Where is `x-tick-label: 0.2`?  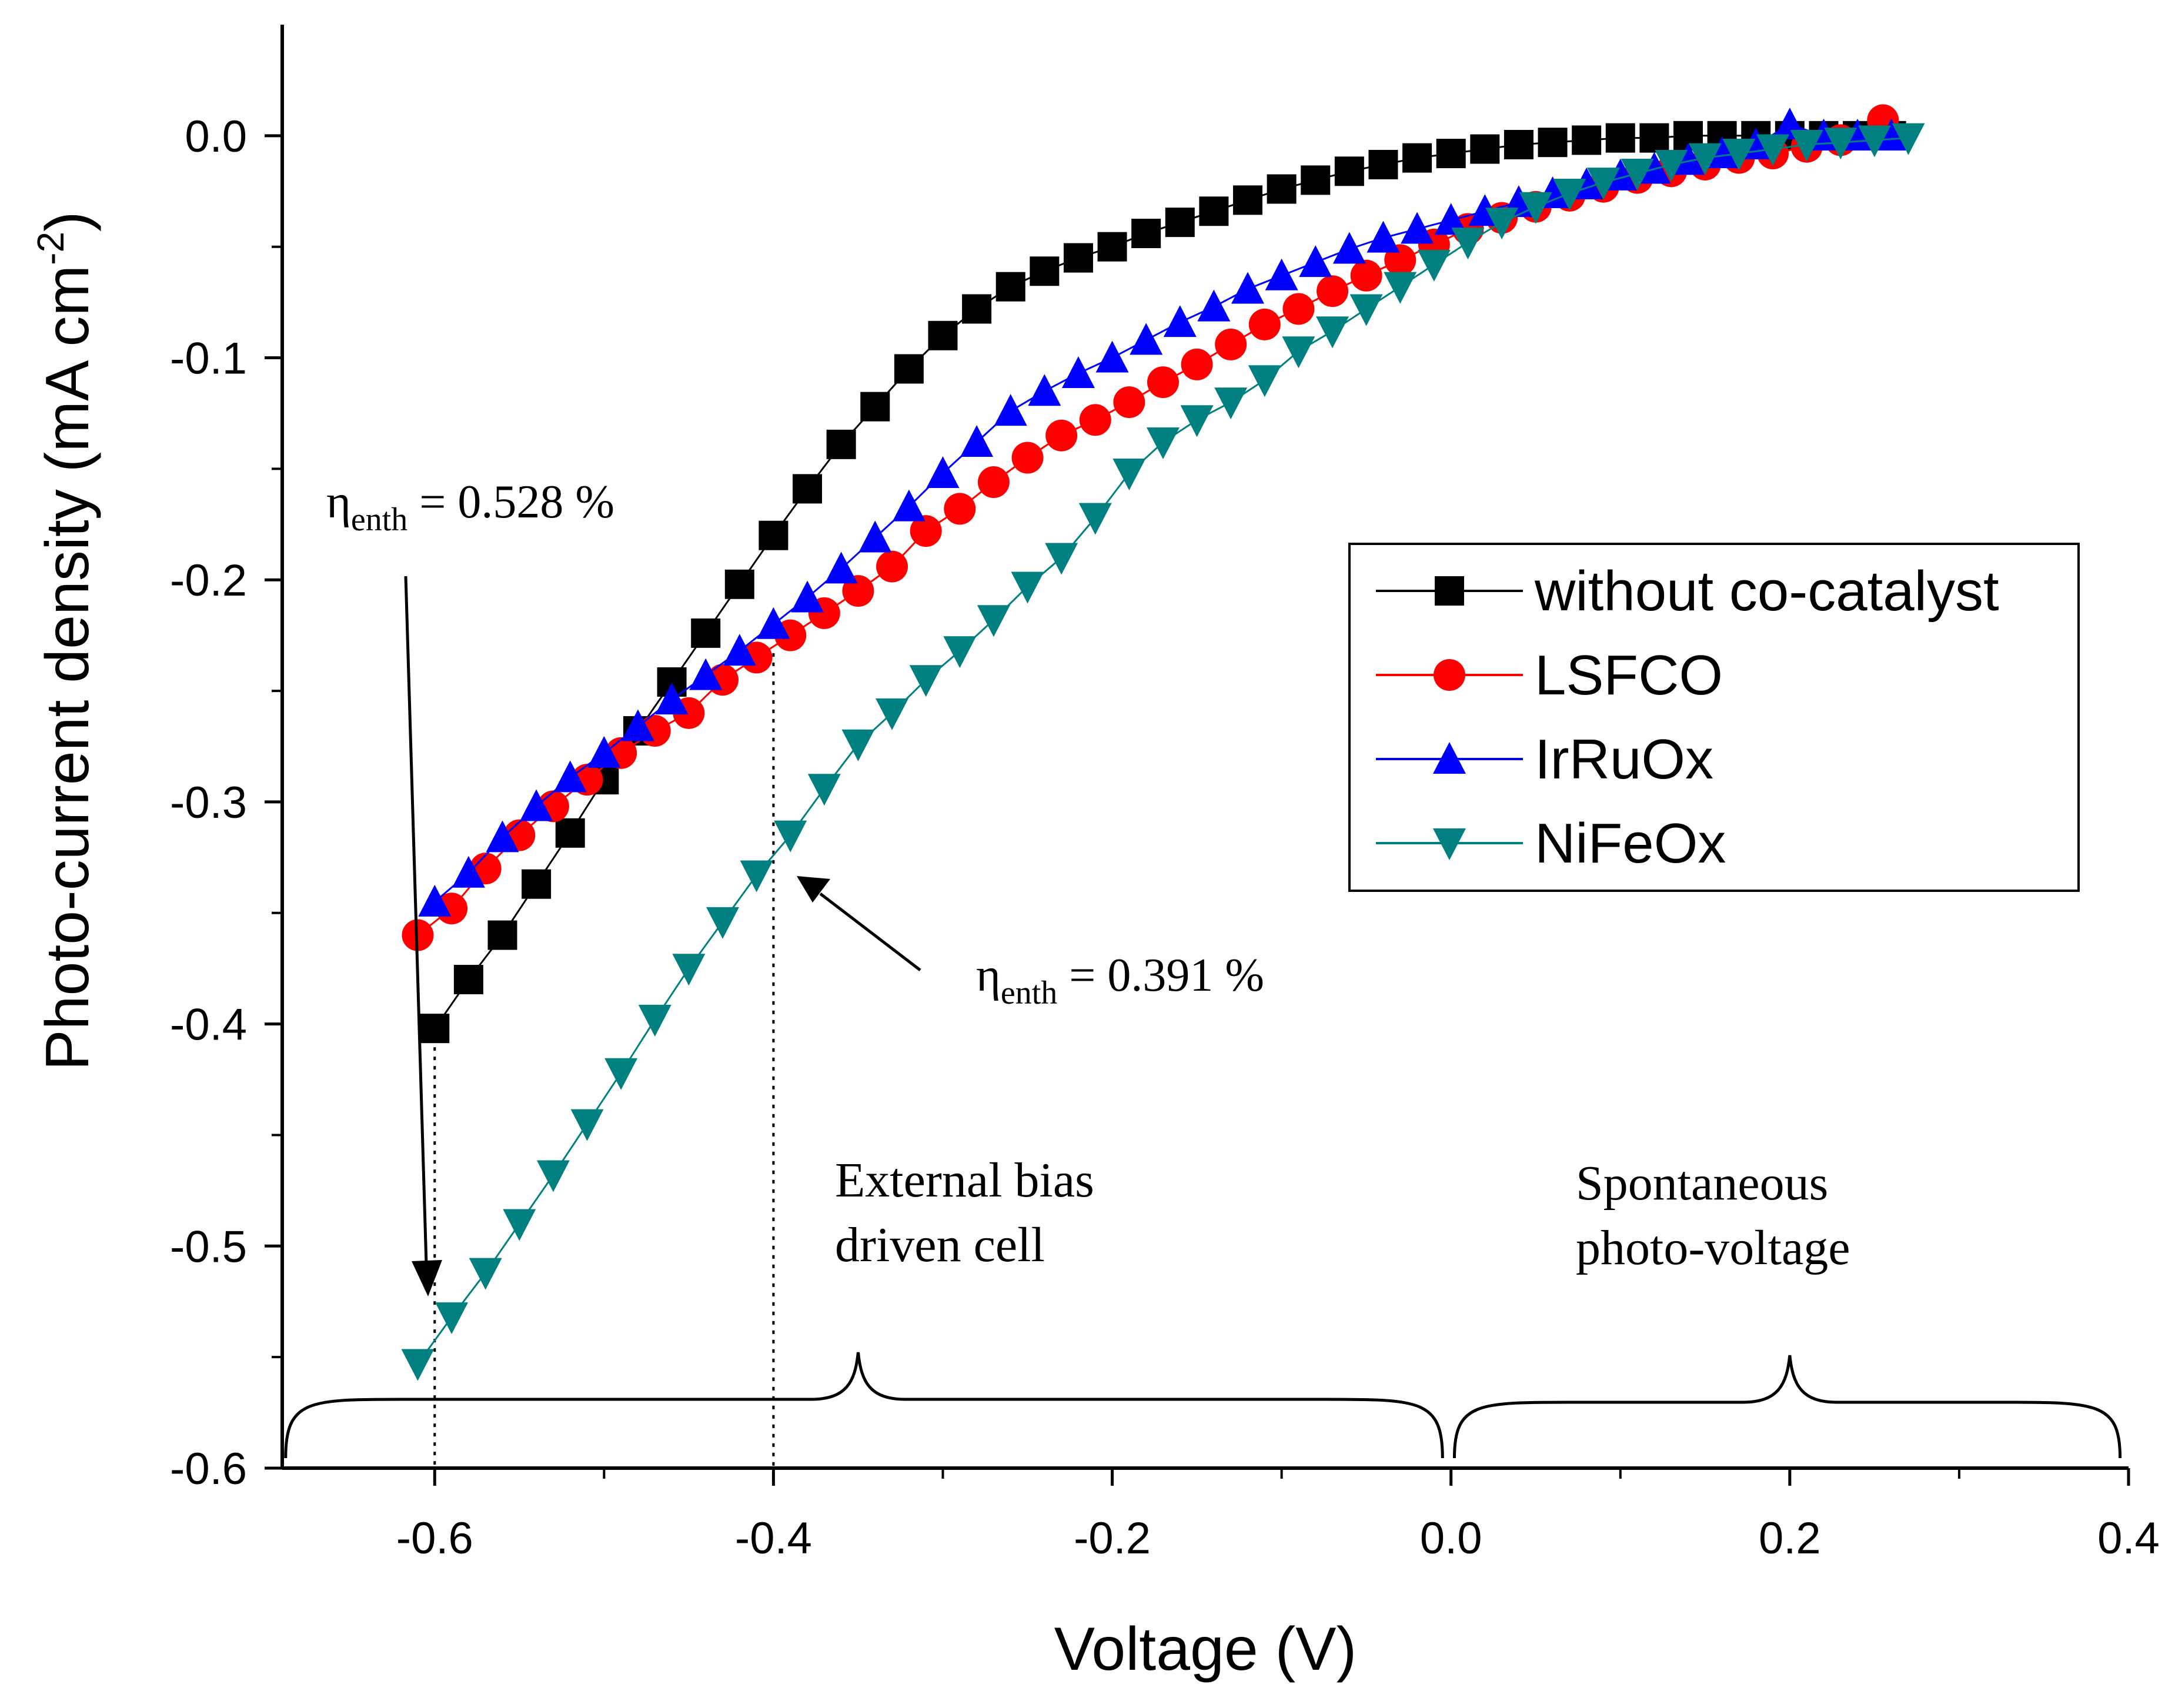 x-tick-label: 0.2 is located at coordinates (1790, 1538).